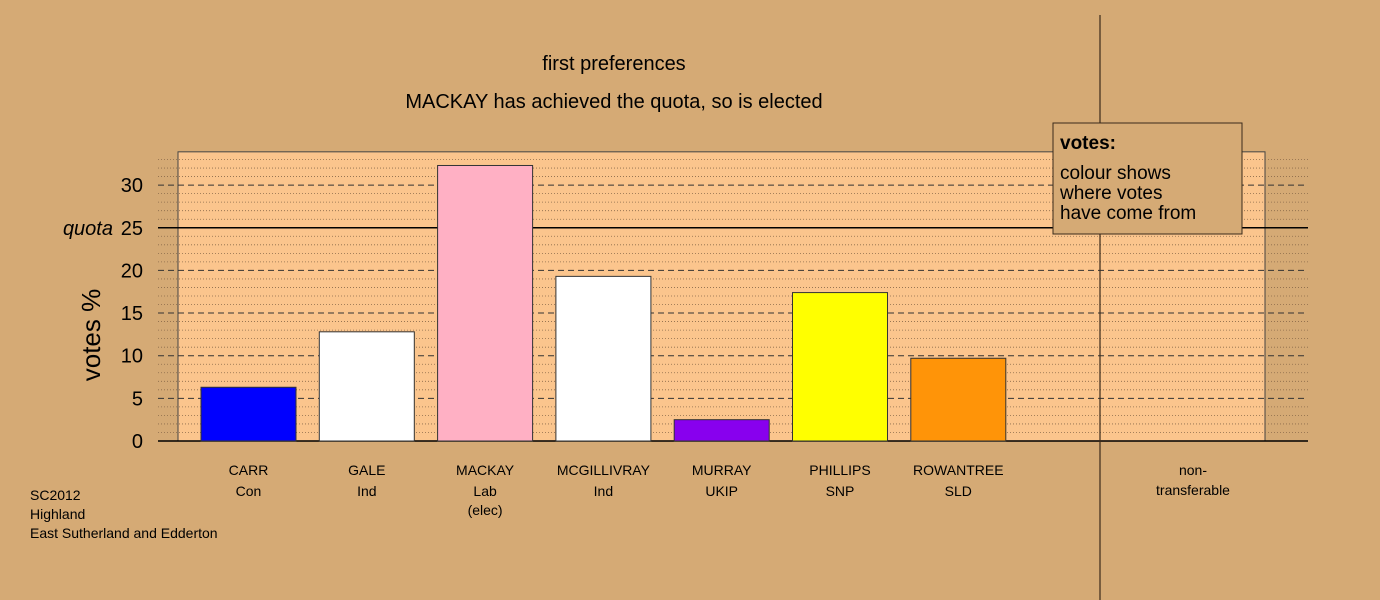 Image resolution: width=1380 pixels, height=600 pixels. I want to click on bar-rowantree, so click(958, 399).